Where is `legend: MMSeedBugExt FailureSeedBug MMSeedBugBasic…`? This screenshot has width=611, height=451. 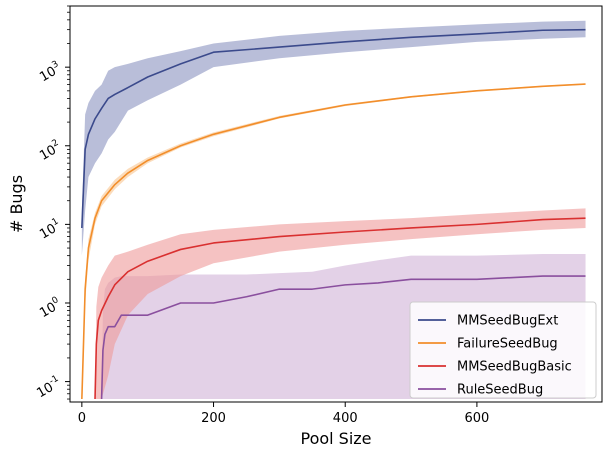 legend: MMSeedBugExt FailureSeedBug MMSeedBugBasic… is located at coordinates (503, 350).